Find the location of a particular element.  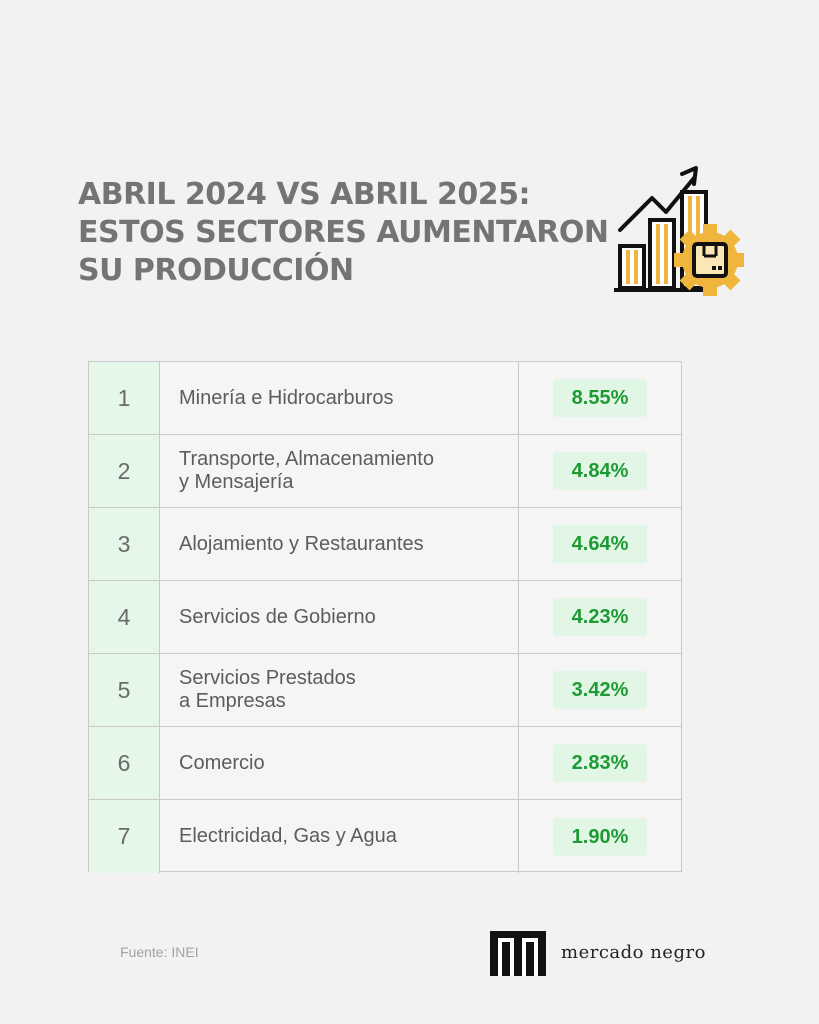

sector-cell: Servicios Prestados a Empresas is located at coordinates (339, 690).